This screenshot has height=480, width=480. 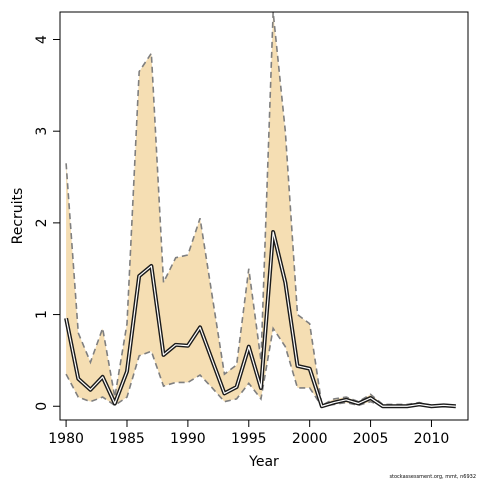 I want to click on x-tick-label: 1985, so click(x=127, y=439).